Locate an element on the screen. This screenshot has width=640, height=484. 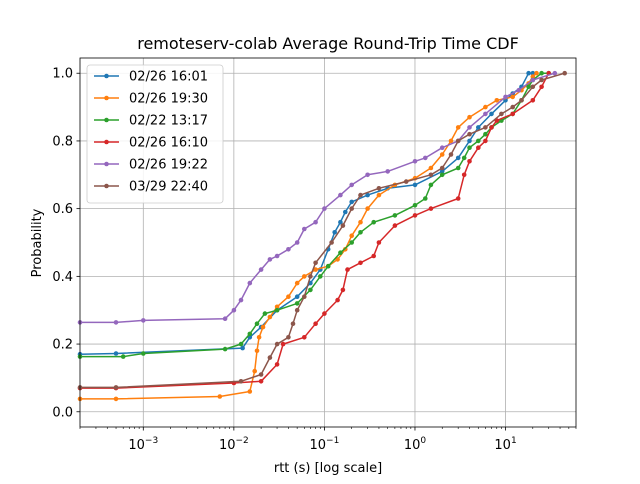
y-tick-label: 0.2 is located at coordinates (62, 345).